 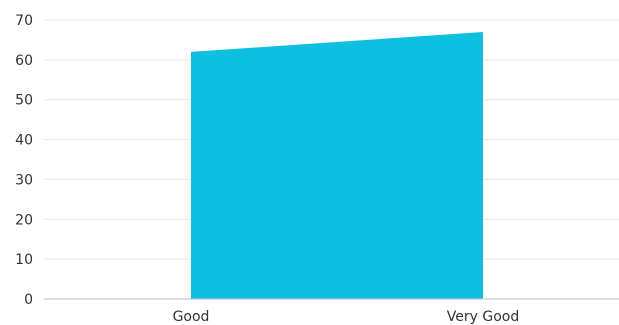 What do you see at coordinates (24, 61) in the screenshot?
I see `y-tick-label: 60` at bounding box center [24, 61].